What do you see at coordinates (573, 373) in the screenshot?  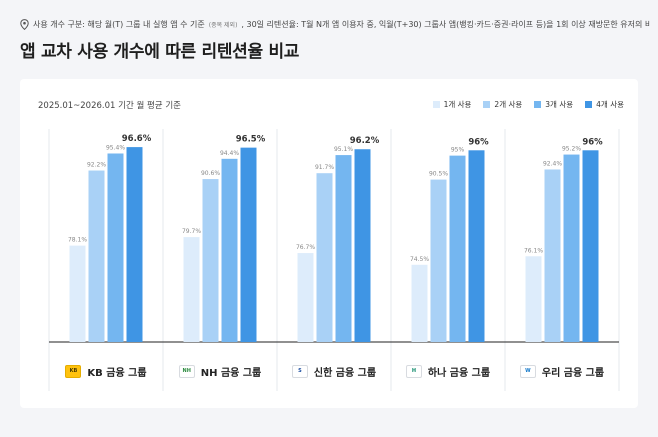 I see `category-name: 우리 금융 그룹` at bounding box center [573, 373].